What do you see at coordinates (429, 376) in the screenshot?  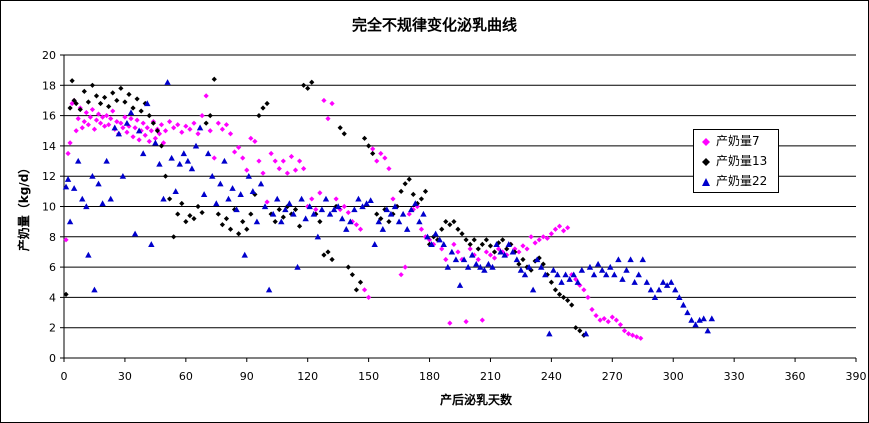 I see `x-tick-label: 180` at bounding box center [429, 376].